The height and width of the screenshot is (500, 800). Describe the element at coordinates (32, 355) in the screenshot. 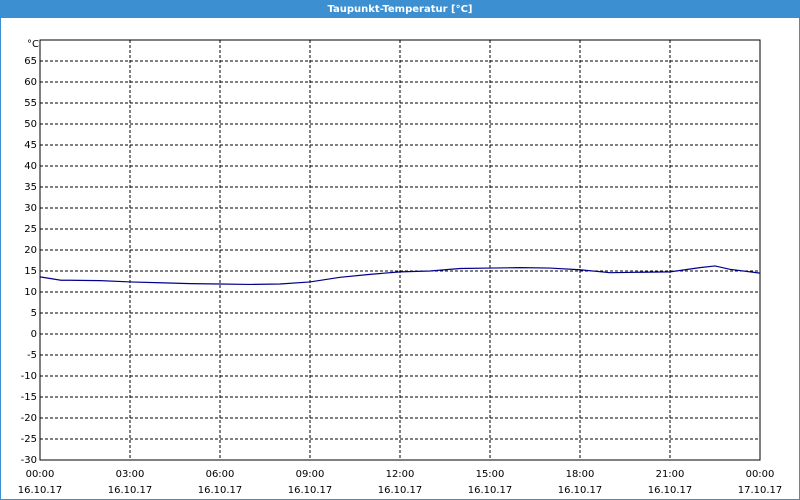

I see `y-tick-label: -5` at that location.